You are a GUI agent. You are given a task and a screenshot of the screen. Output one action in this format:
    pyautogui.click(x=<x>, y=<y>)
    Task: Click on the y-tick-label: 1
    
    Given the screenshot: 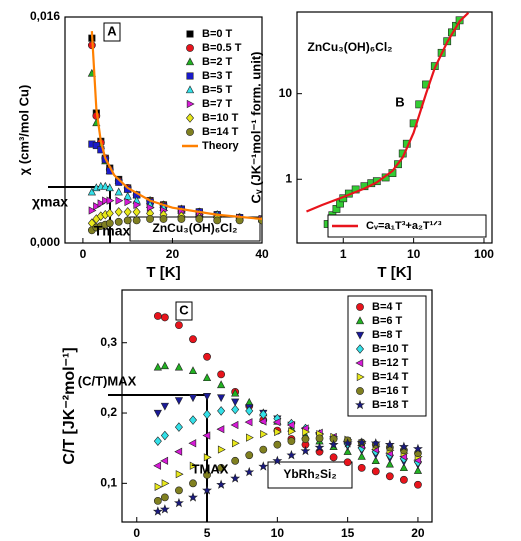 What is the action you would take?
    pyautogui.click(x=288, y=178)
    